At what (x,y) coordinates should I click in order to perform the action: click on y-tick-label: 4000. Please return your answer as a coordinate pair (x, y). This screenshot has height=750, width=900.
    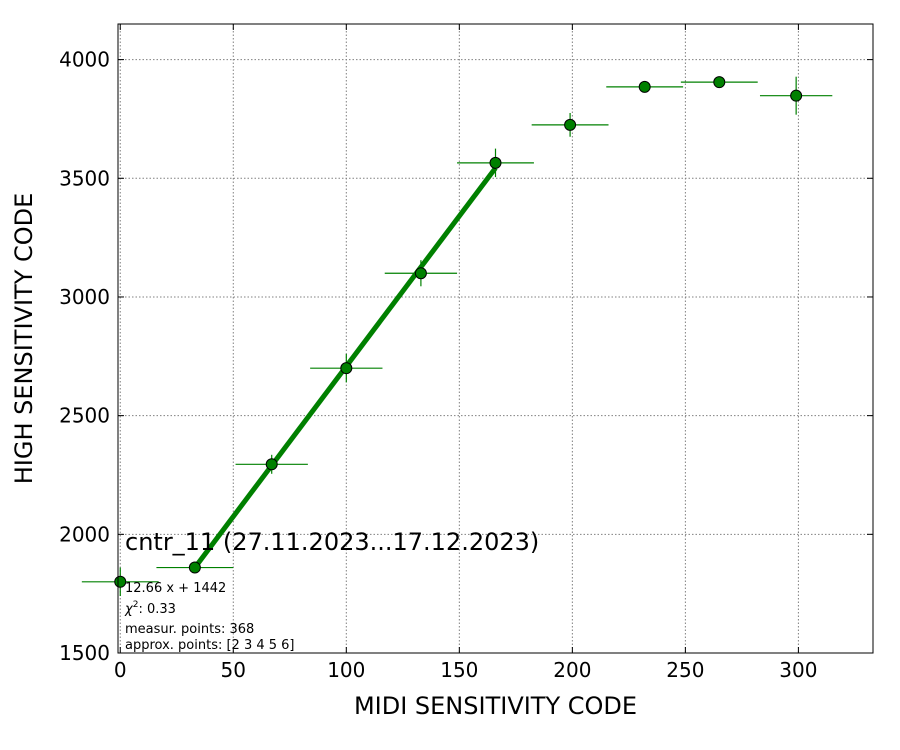
    Looking at the image, I should click on (84, 60).